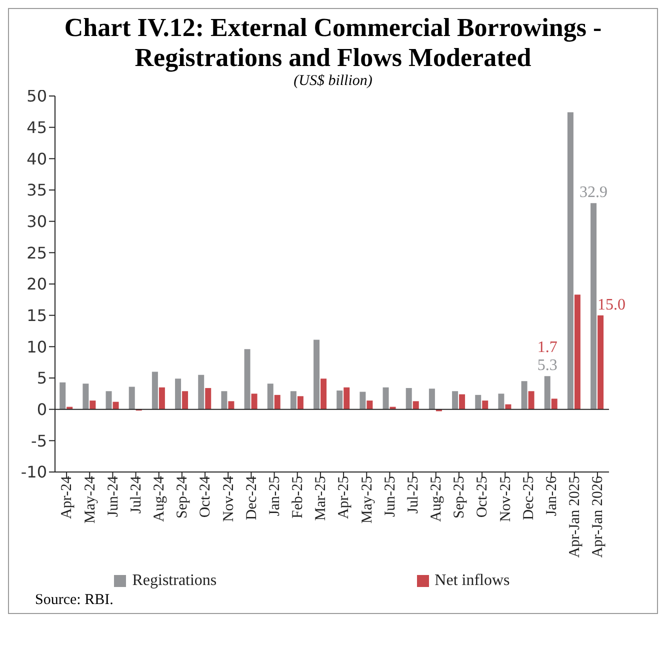 The height and width of the screenshot is (652, 668). Describe the element at coordinates (575, 517) in the screenshot. I see `x-tick-label: Apr-Jan 2025` at that location.